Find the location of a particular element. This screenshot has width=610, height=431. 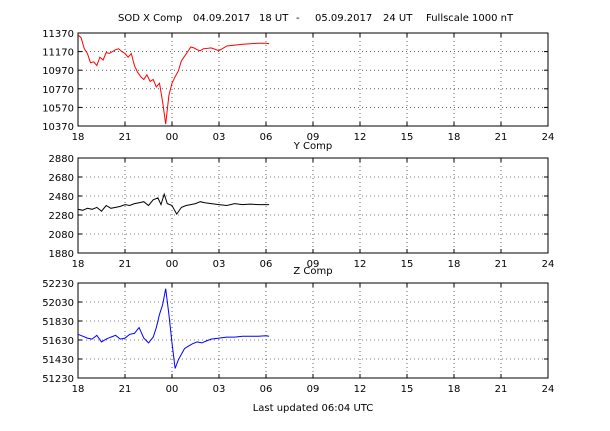

y-tick-label: 2080 is located at coordinates (61, 235).